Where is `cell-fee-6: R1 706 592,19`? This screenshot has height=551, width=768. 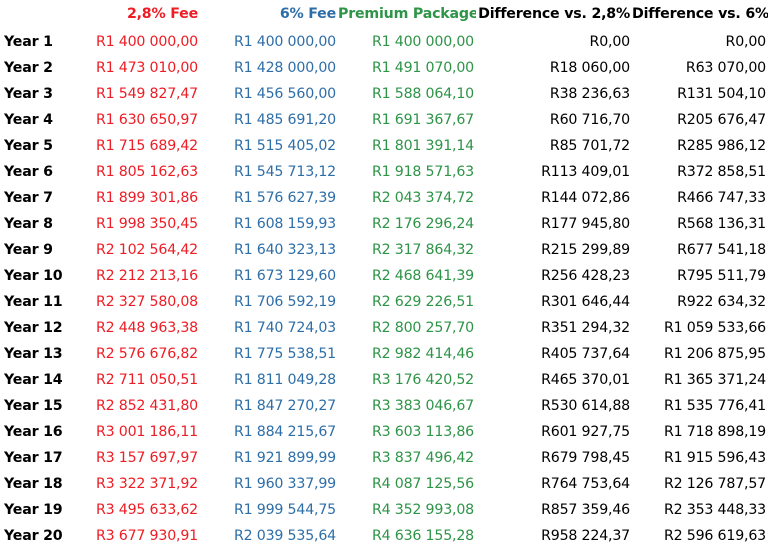 cell-fee-6: R1 706 592,19 is located at coordinates (284, 302).